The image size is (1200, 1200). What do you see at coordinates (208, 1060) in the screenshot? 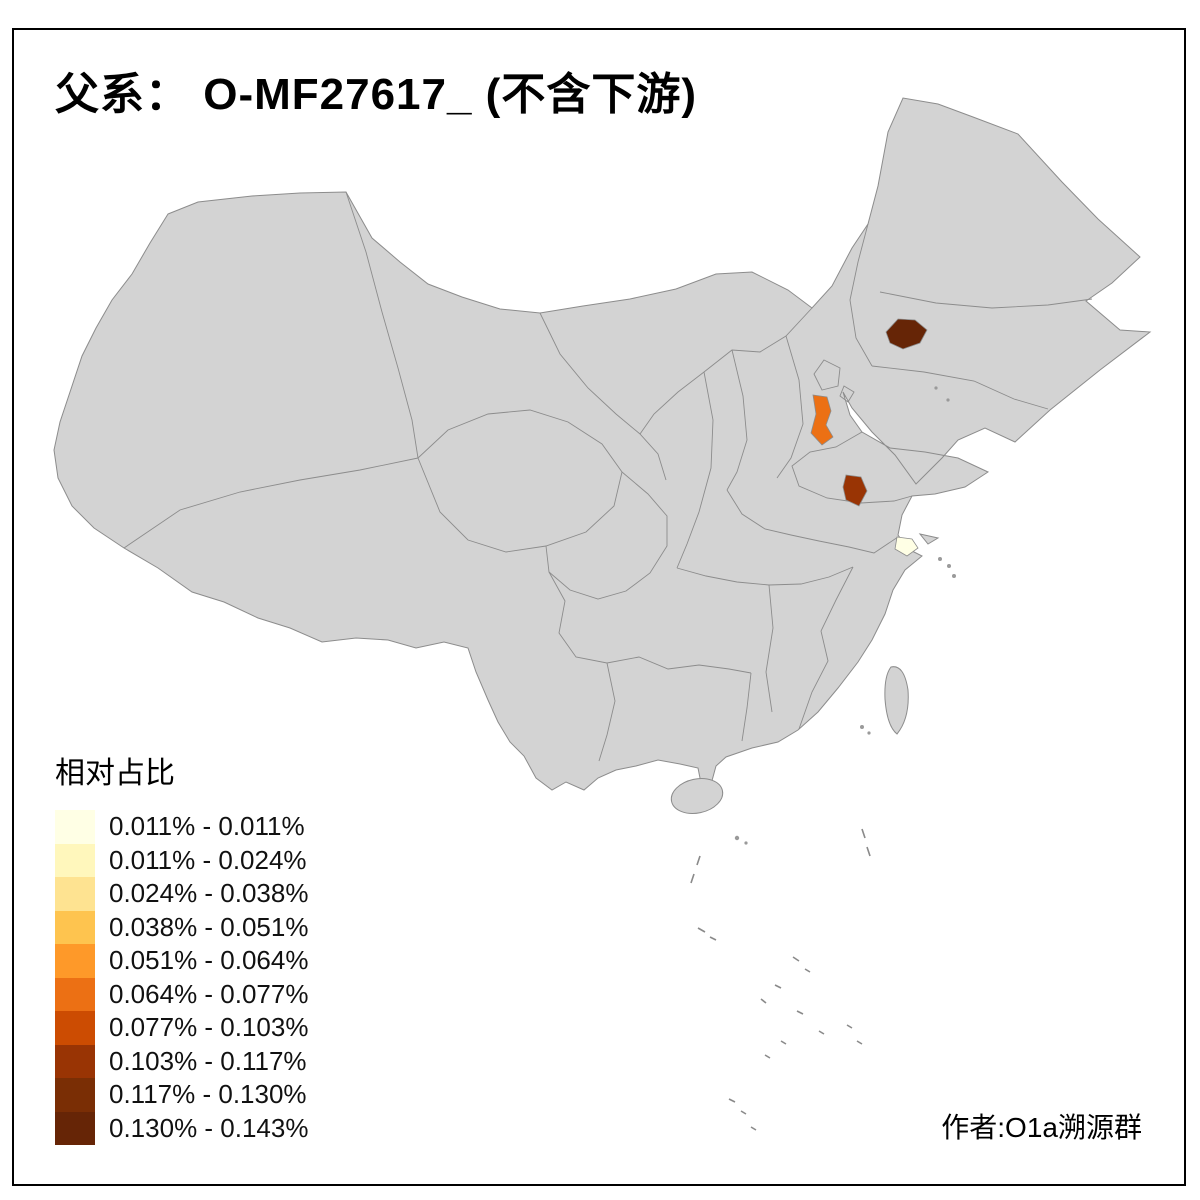
I see `legend-label: 0.103% - 0.117%` at bounding box center [208, 1060].